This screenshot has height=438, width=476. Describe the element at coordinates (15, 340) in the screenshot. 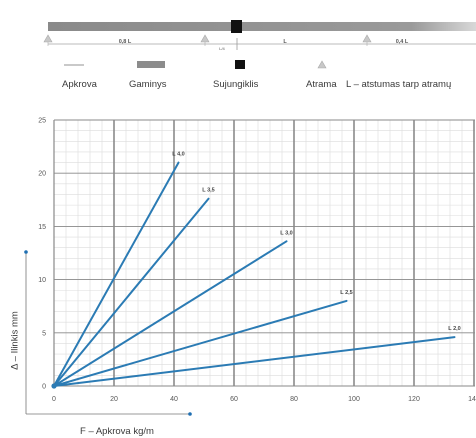

I see `y-axis-title: Δ – Ilinkis mm` at that location.